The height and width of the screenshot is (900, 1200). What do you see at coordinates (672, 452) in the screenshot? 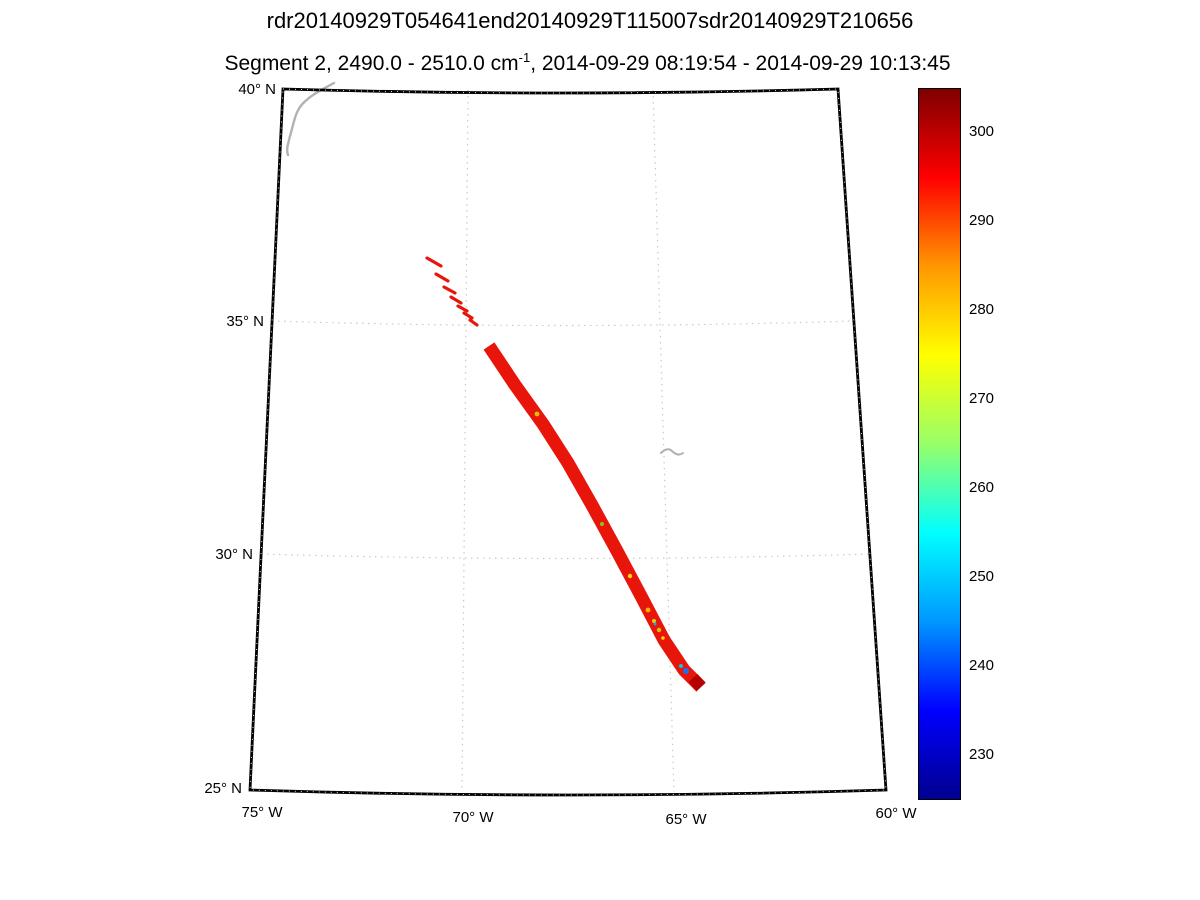
I see `coastline-bermuda` at bounding box center [672, 452].